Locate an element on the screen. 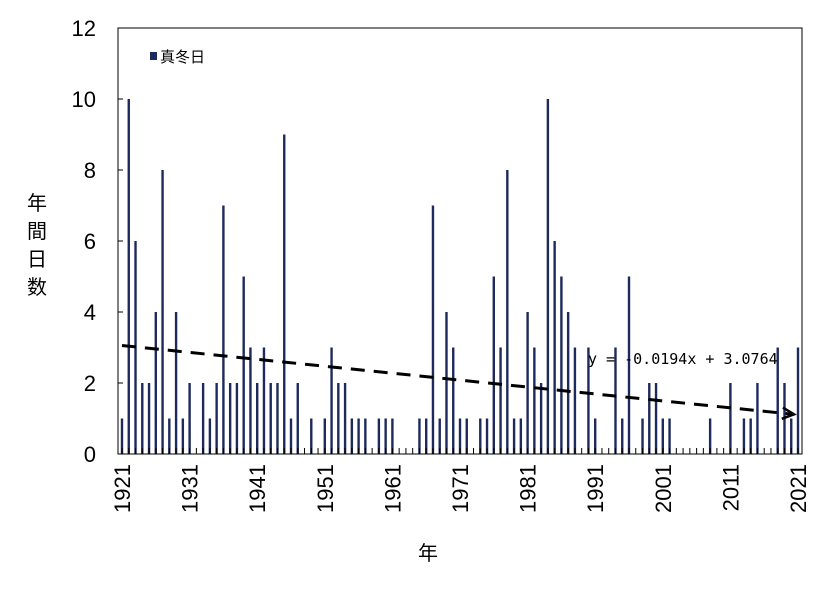  bar-1937 is located at coordinates (230, 418).